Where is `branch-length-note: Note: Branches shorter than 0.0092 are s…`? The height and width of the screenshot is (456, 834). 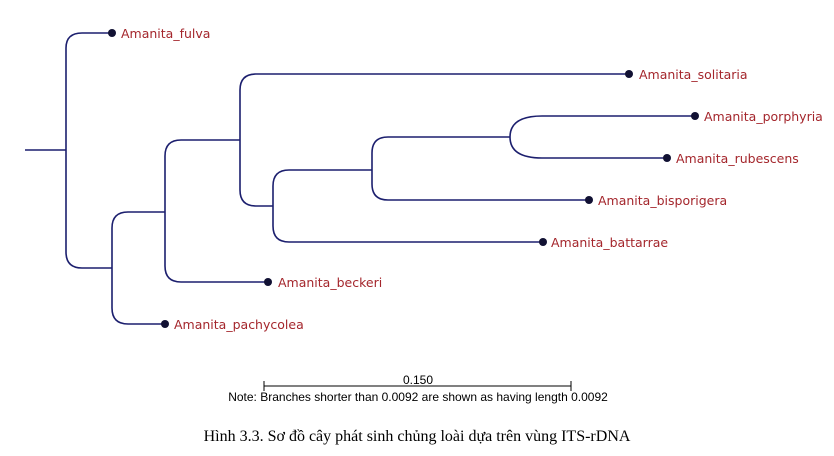 branch-length-note: Note: Branches shorter than 0.0092 are s… is located at coordinates (418, 397).